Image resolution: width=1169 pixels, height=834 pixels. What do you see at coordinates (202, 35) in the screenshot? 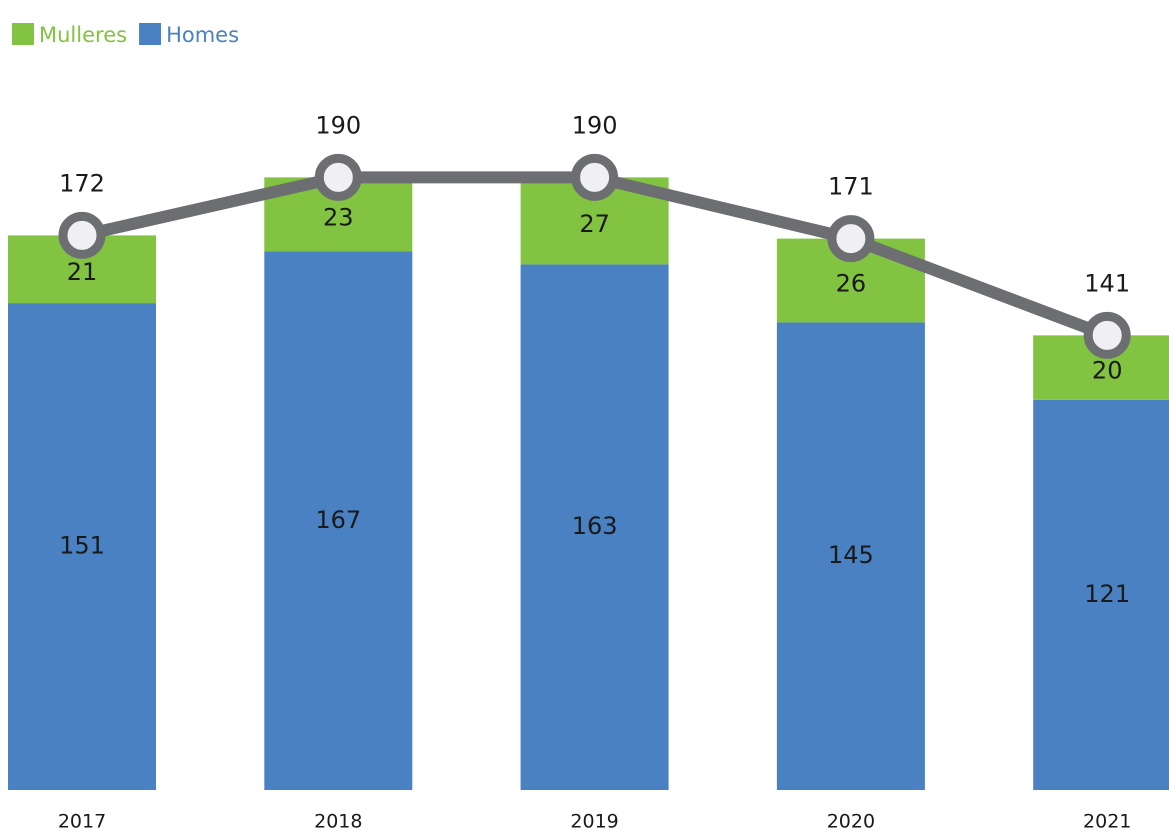
I see `legend-label: Homes` at bounding box center [202, 35].